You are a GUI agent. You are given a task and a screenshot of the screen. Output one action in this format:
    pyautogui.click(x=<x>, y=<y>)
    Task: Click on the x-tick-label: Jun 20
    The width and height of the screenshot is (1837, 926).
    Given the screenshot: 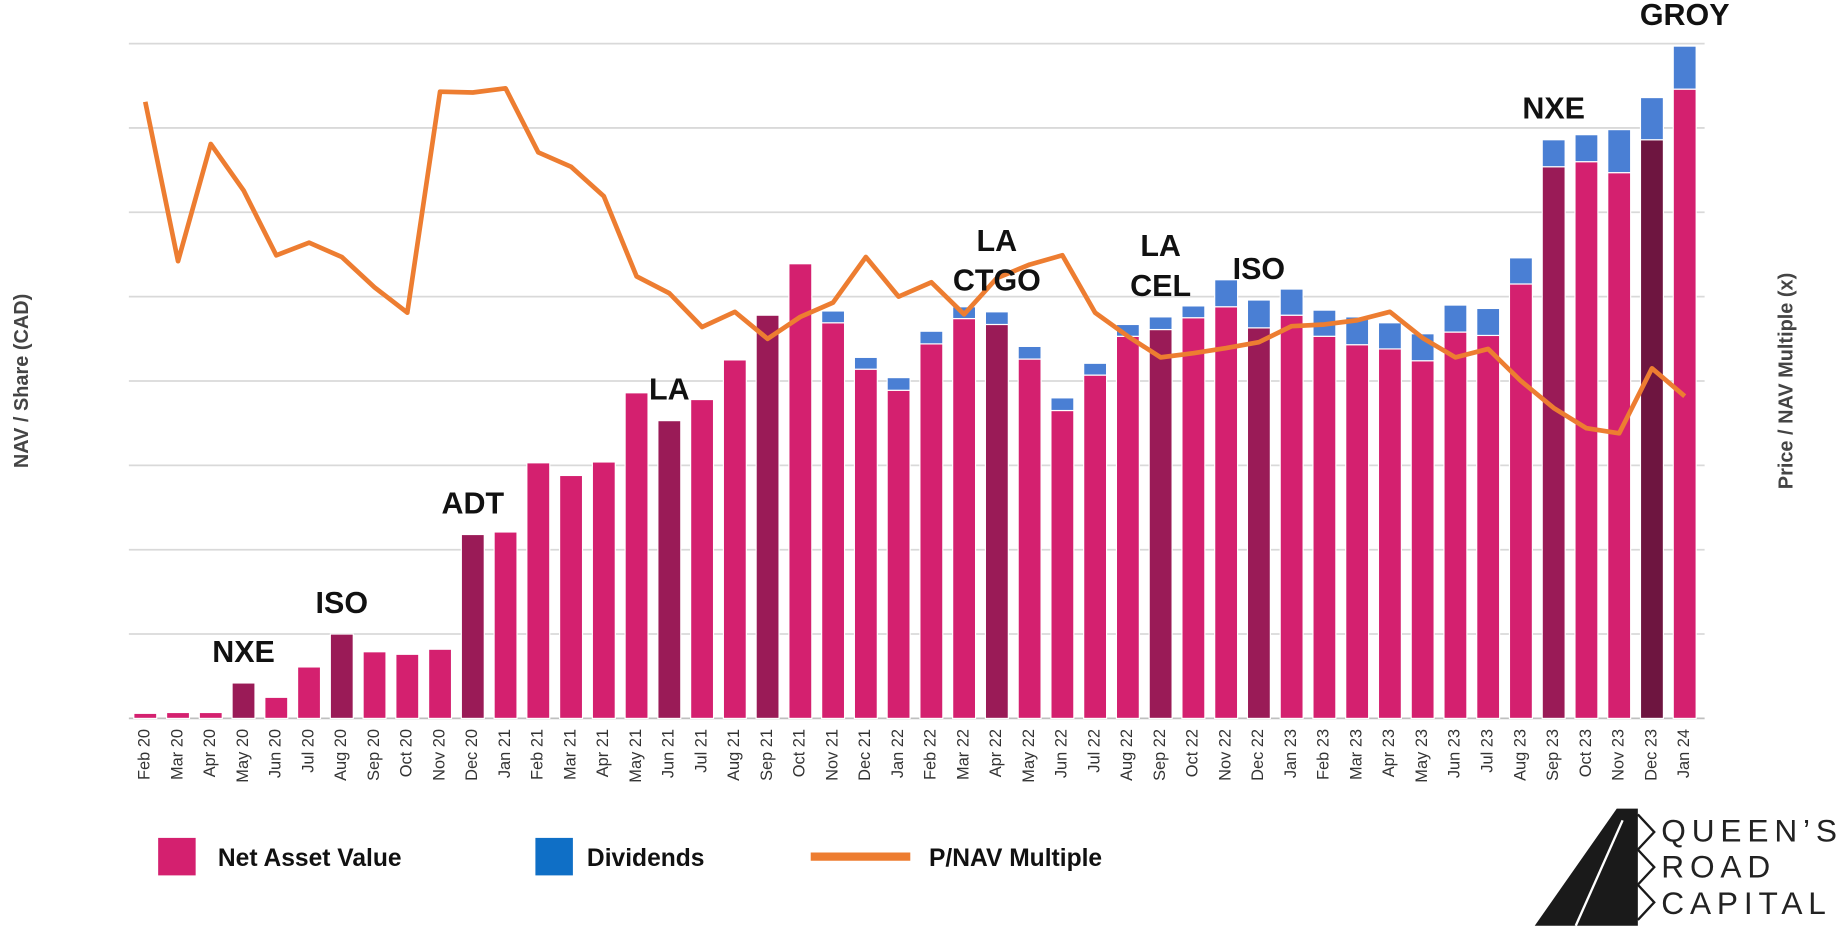 What is the action you would take?
    pyautogui.click(x=276, y=753)
    